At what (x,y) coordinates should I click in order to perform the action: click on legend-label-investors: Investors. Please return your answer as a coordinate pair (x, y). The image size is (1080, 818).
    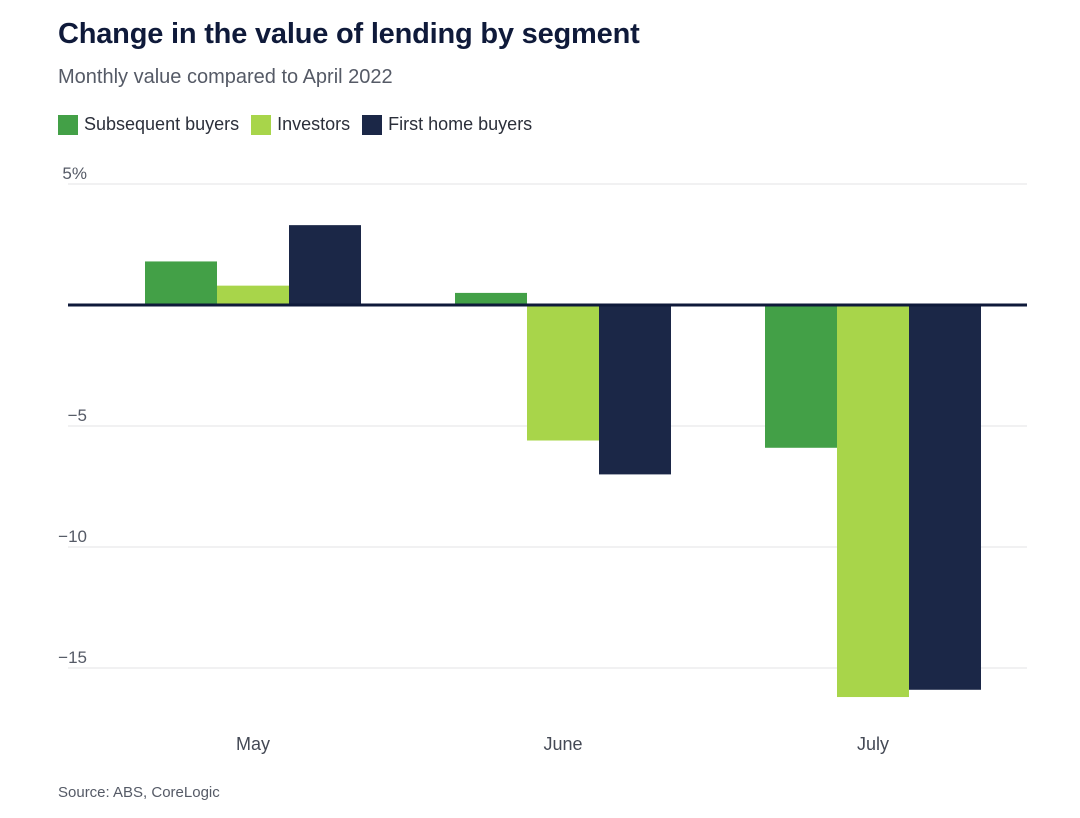
    Looking at the image, I should click on (314, 124).